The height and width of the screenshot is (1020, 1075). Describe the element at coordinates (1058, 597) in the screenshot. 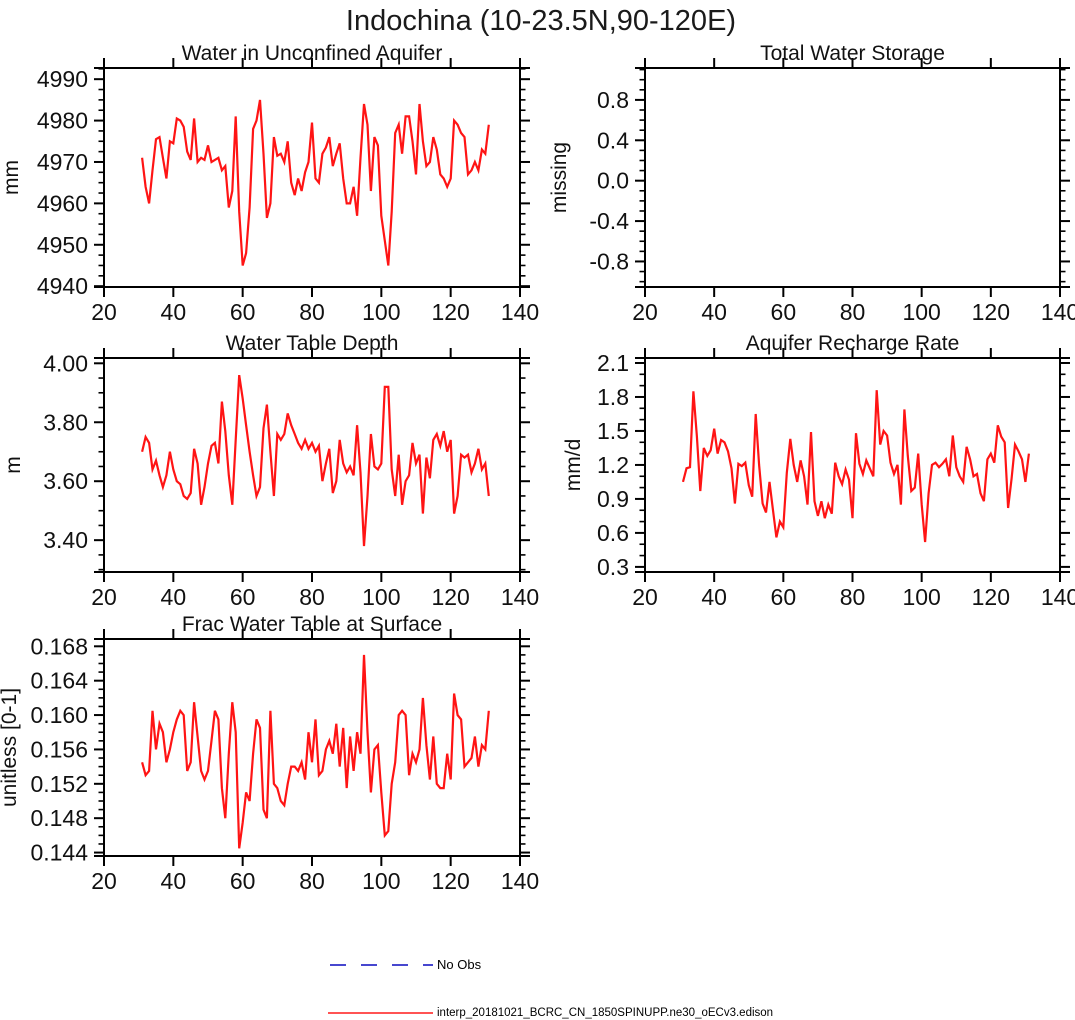

I see `aquifer-recharge-rate-x-tick-label: 140` at that location.